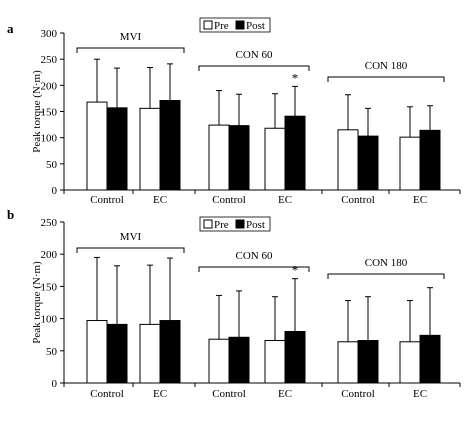 The height and width of the screenshot is (424, 474). Describe the element at coordinates (10, 214) in the screenshot. I see `panel-label: b` at that location.